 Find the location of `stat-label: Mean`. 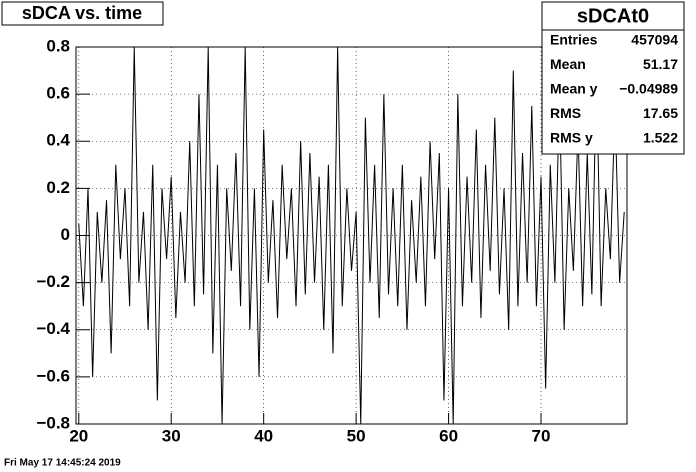

stat-label: Mean is located at coordinates (568, 64).